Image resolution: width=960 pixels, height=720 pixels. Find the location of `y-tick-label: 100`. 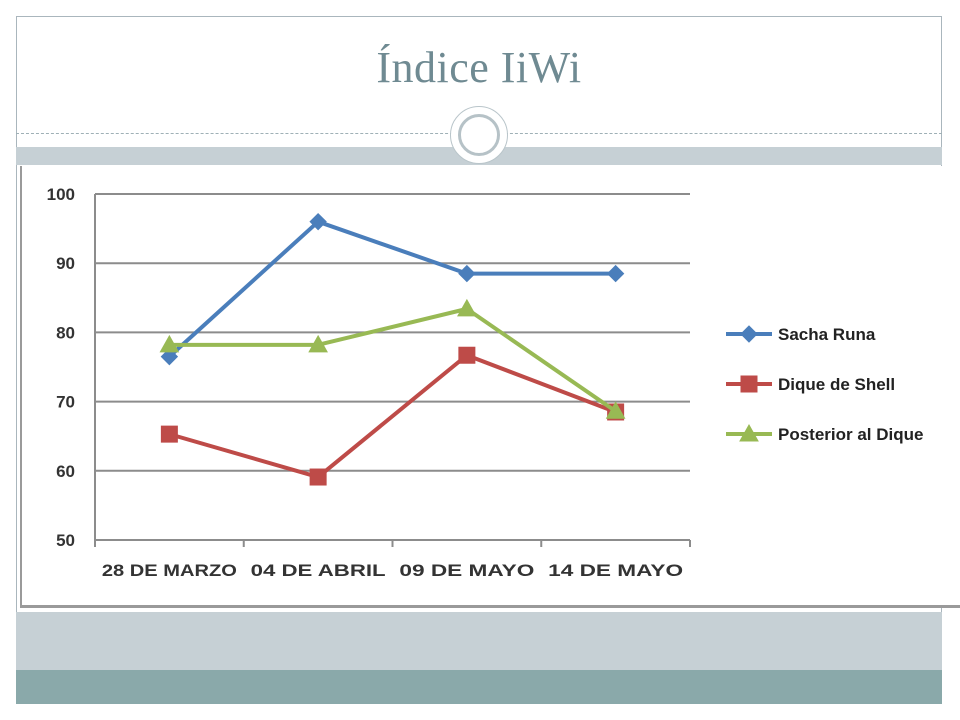

y-tick-label: 100 is located at coordinates (61, 194).